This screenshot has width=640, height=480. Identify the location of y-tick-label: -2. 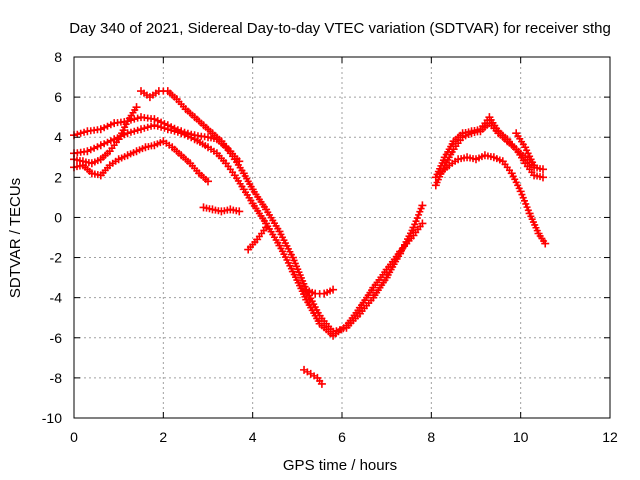
(56, 258).